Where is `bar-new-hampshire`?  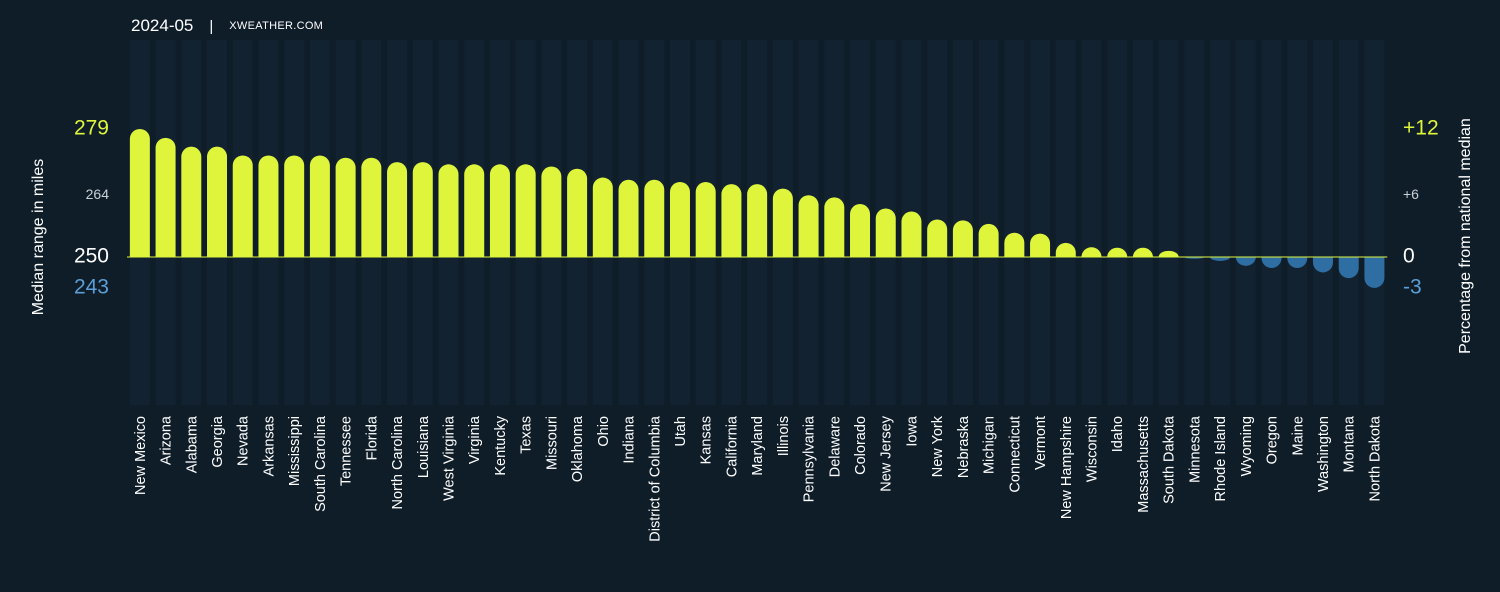 bar-new-hampshire is located at coordinates (1065, 249).